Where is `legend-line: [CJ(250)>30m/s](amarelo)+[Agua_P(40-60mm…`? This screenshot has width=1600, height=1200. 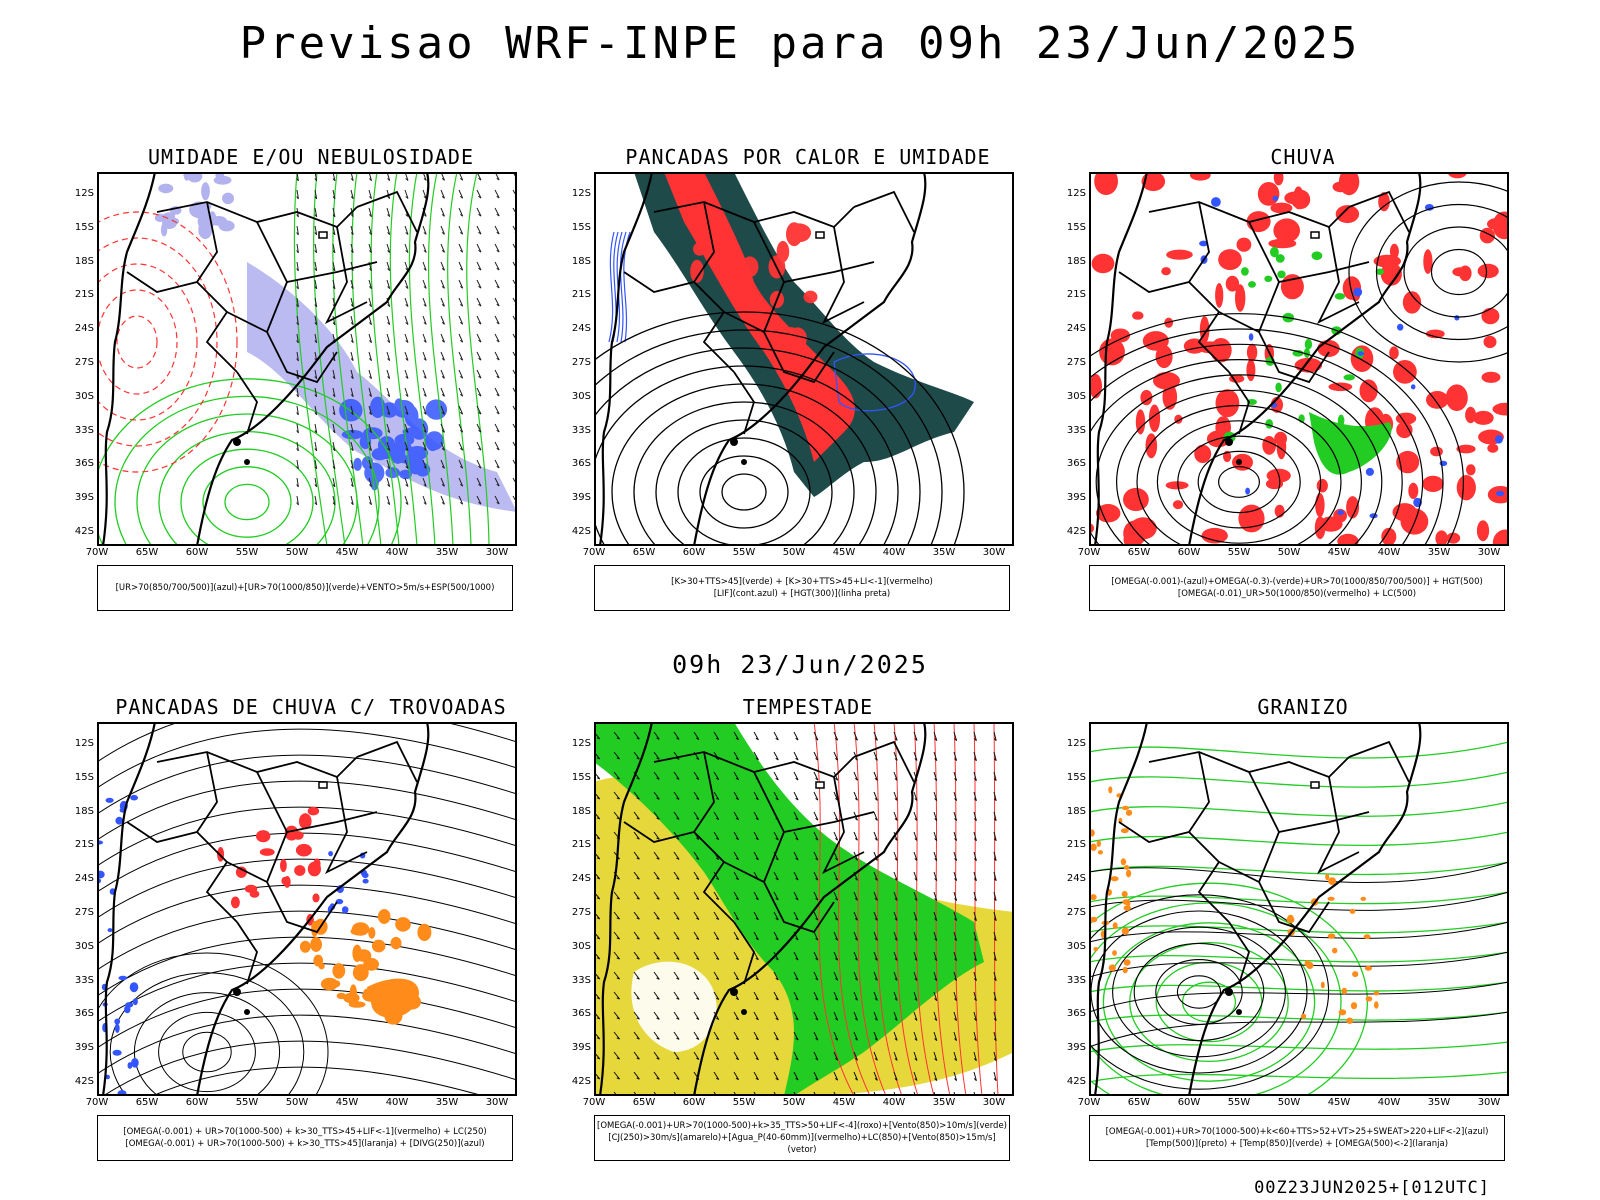
legend-line: [CJ(250)>30m/s](amarelo)+[Agua_P(40-60mm… is located at coordinates (802, 1144).